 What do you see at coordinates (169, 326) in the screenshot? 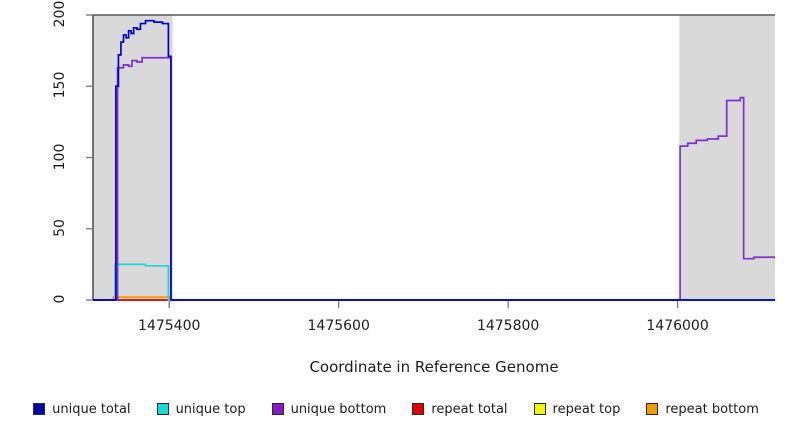
I see `x-tick-label: 1475400` at bounding box center [169, 326].